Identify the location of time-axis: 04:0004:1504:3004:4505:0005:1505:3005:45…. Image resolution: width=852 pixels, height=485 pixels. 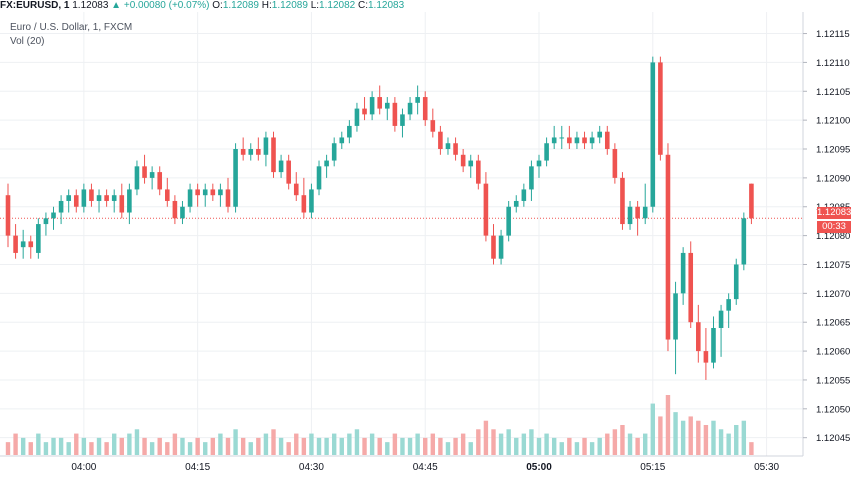
(461, 467).